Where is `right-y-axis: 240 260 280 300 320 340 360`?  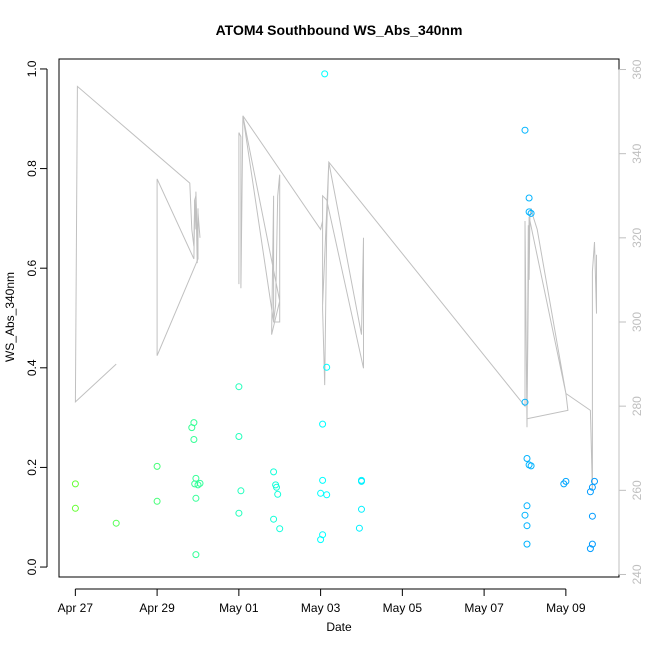 right-y-axis: 240 260 280 300 320 340 360 is located at coordinates (631, 321).